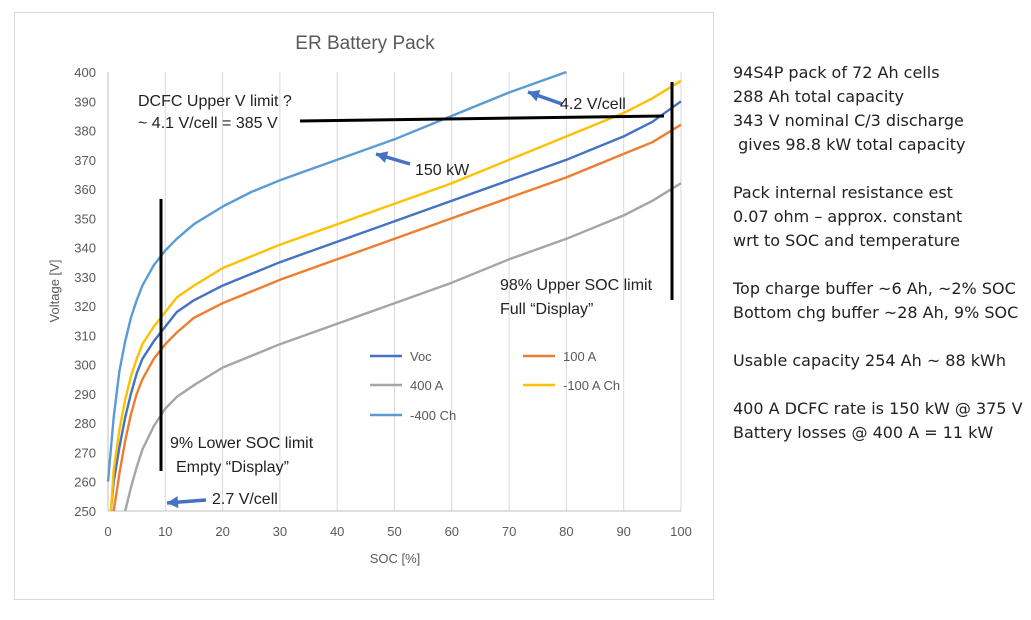 Image resolution: width=1031 pixels, height=620 pixels. Describe the element at coordinates (442, 170) in the screenshot. I see `annotation-150kw: 150 kW` at that location.